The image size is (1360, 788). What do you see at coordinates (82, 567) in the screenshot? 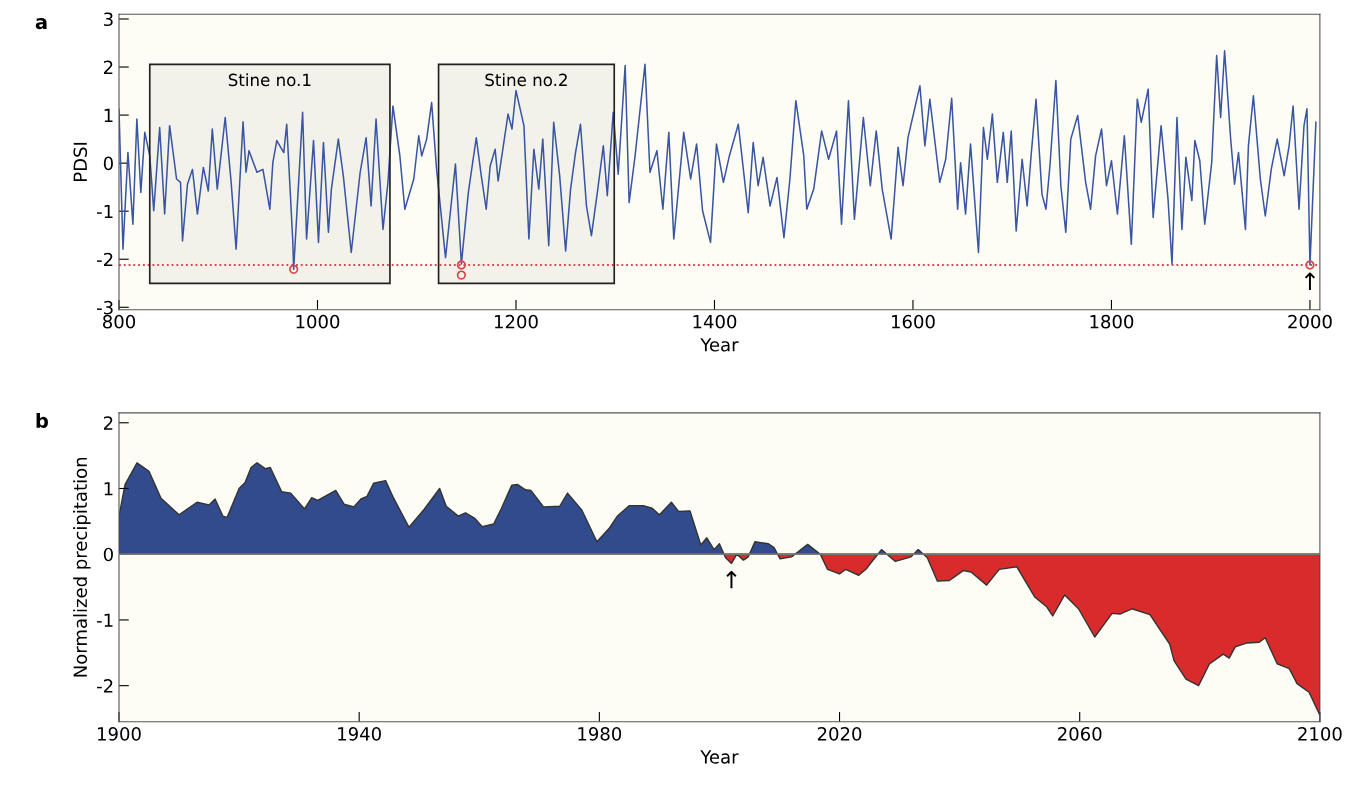
I see `y-axis-title: Normalized precipitation` at bounding box center [82, 567].